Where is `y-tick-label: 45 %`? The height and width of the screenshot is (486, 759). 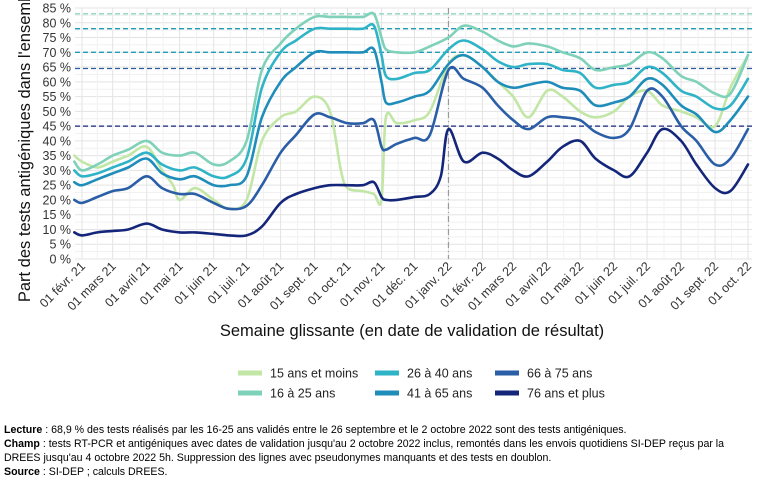 y-tick-label: 45 % is located at coordinates (57, 127).